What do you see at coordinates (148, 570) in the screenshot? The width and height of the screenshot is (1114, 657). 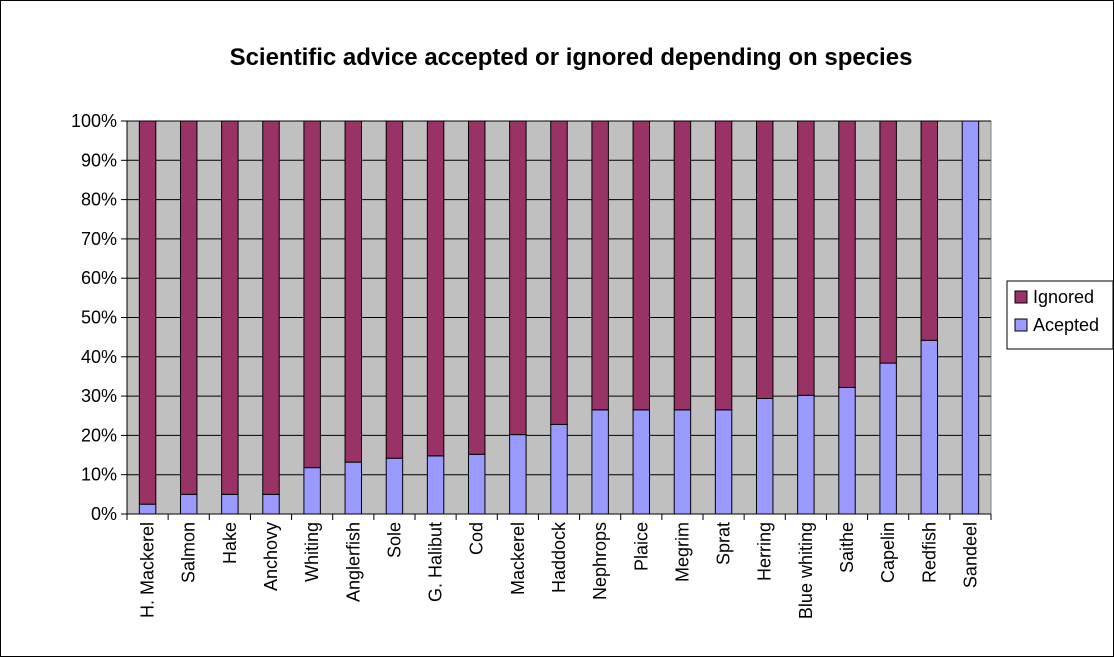 I see `x-tick-label: H. Mackerel` at bounding box center [148, 570].